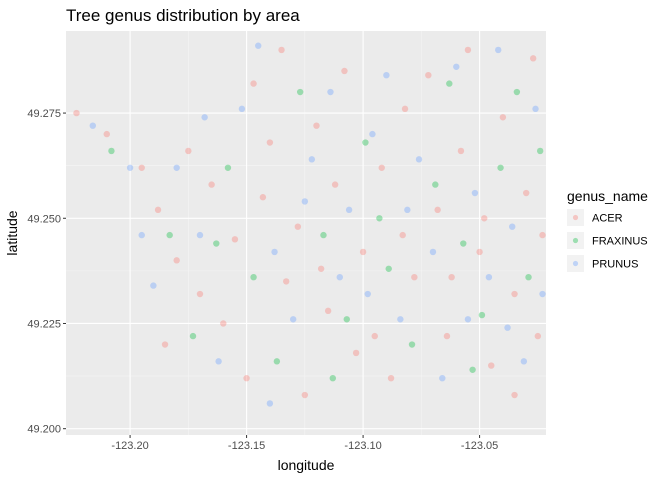 The image size is (672, 480). I want to click on x-axis-title: longitude, so click(306, 465).